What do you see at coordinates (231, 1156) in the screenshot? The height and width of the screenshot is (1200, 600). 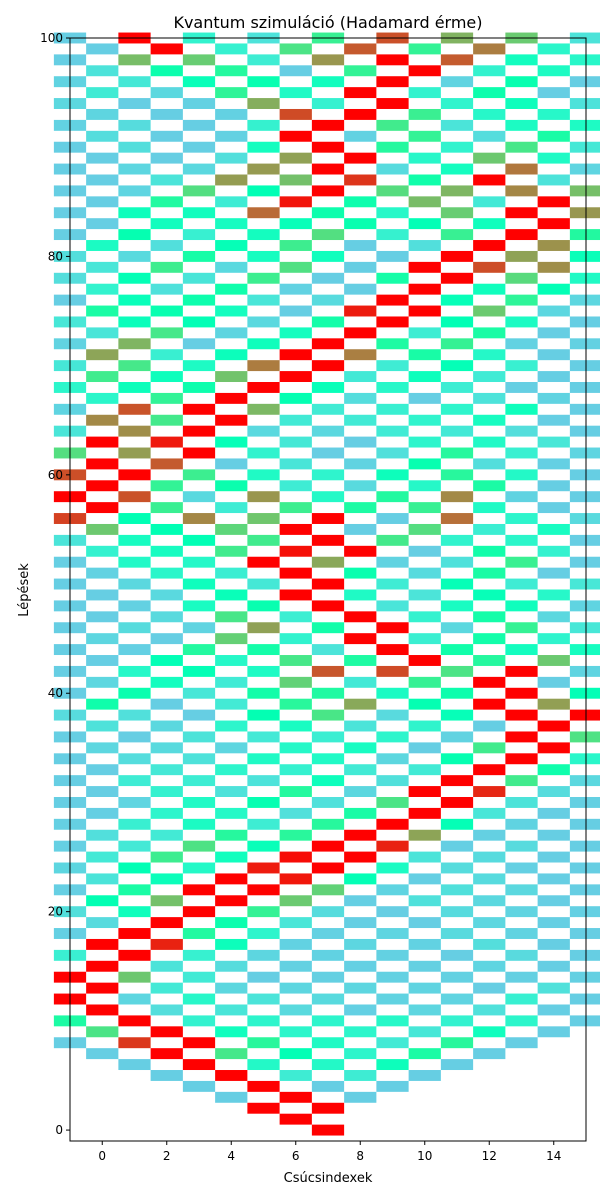 I see `x-tick-label: 4` at bounding box center [231, 1156].